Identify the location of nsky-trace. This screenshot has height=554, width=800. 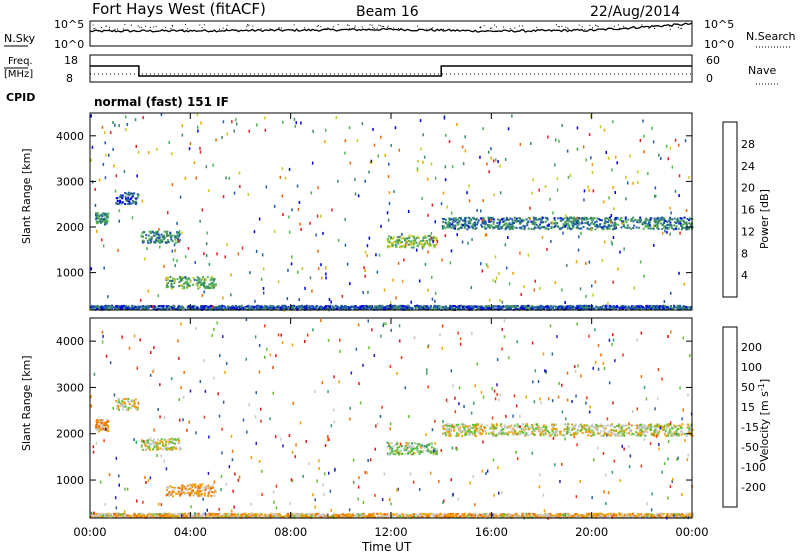
(391, 27).